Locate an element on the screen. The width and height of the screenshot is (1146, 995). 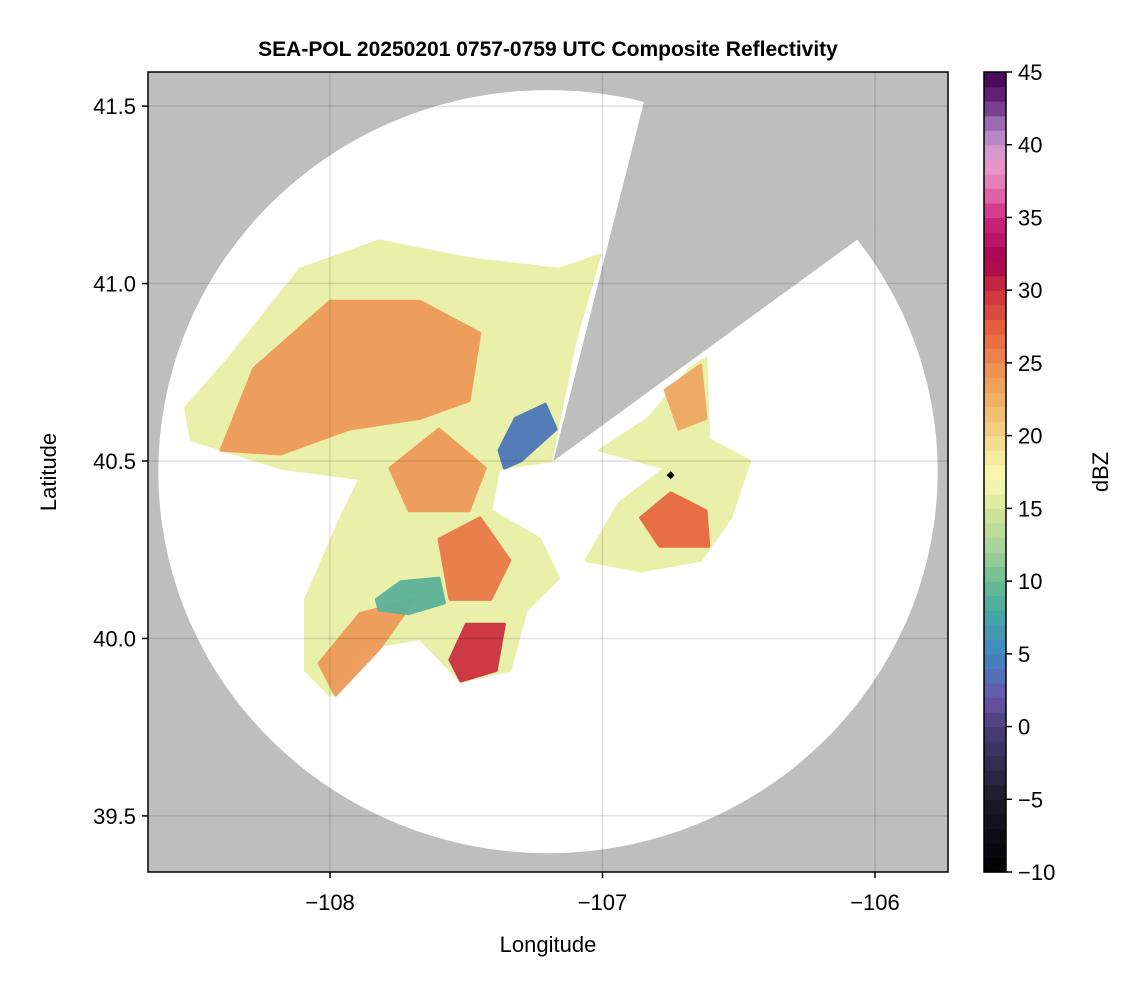
echo-region-east-north-core is located at coordinates (685, 397).